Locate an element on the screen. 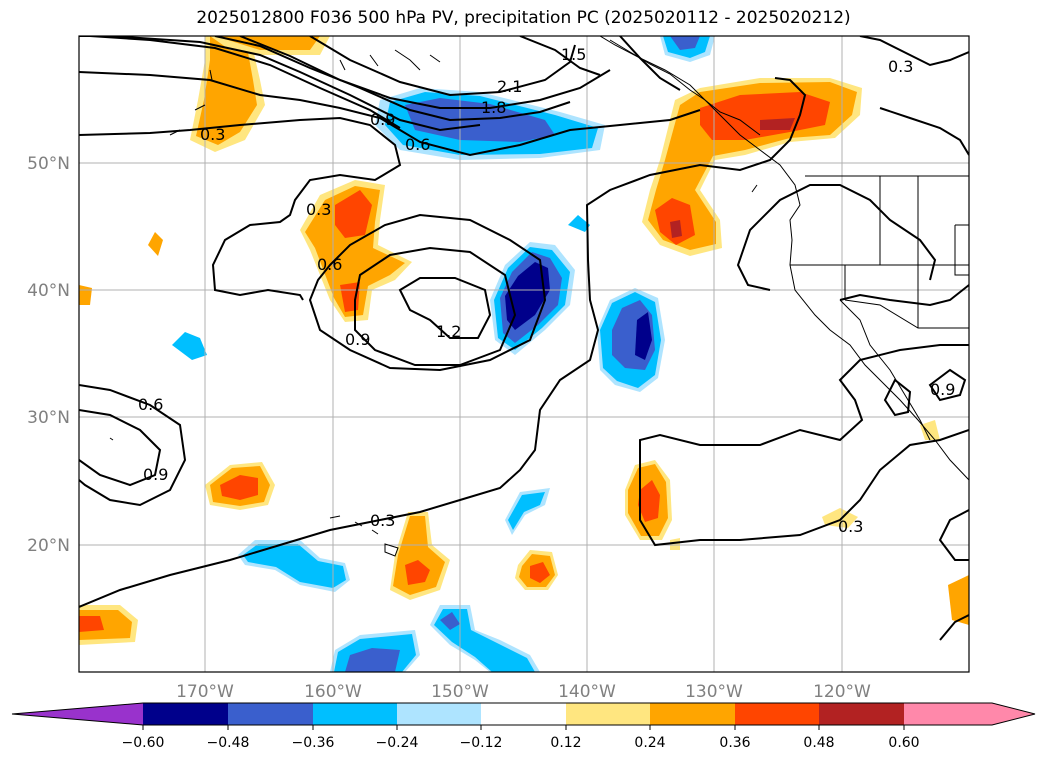 This screenshot has height=765, width=1047. lat-label-40n: 40°N is located at coordinates (48, 291).